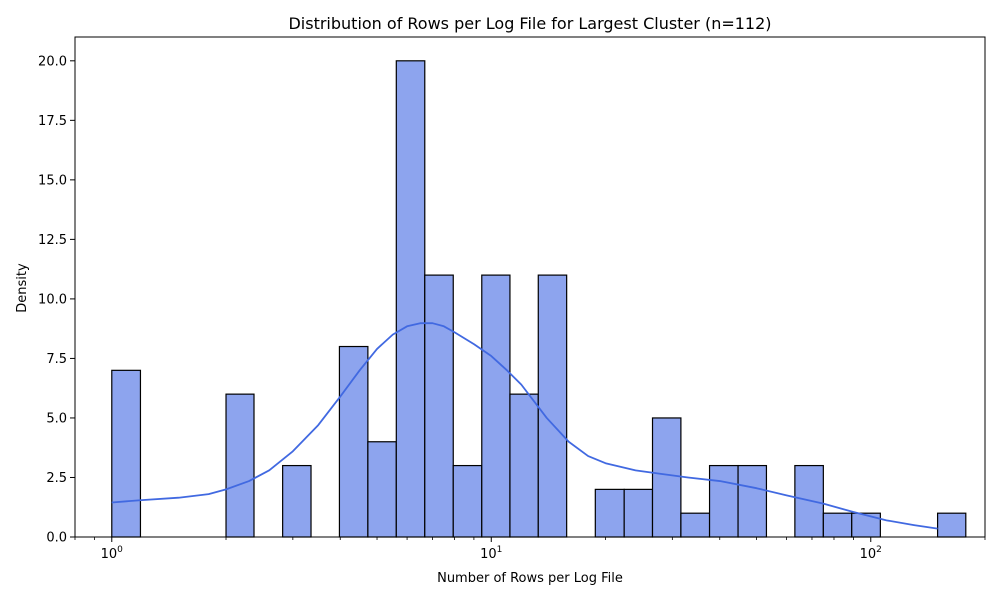 Image resolution: width=1000 pixels, height=600 pixels. What do you see at coordinates (491, 553) in the screenshot?
I see `x-tick-label: 10¹` at bounding box center [491, 553].